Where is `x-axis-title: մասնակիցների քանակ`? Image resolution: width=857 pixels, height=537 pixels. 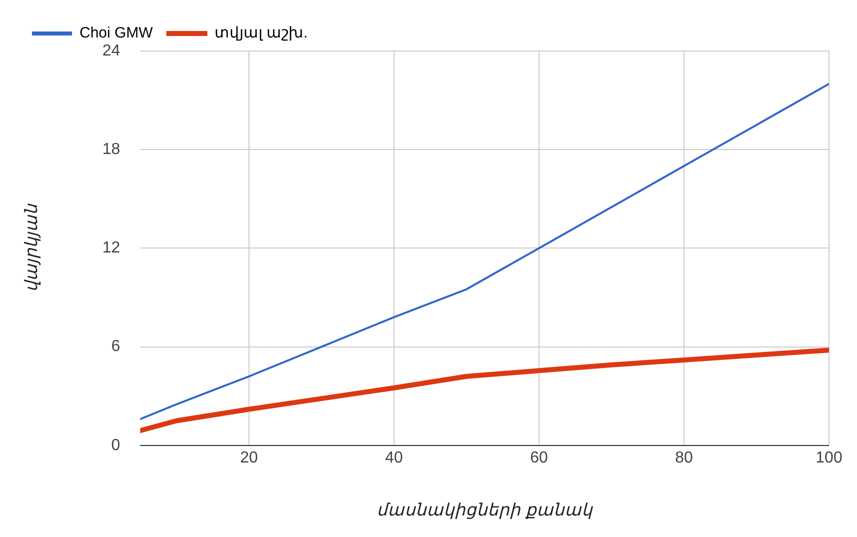
x-axis-title: մասնակիցների քանակ is located at coordinates (485, 510).